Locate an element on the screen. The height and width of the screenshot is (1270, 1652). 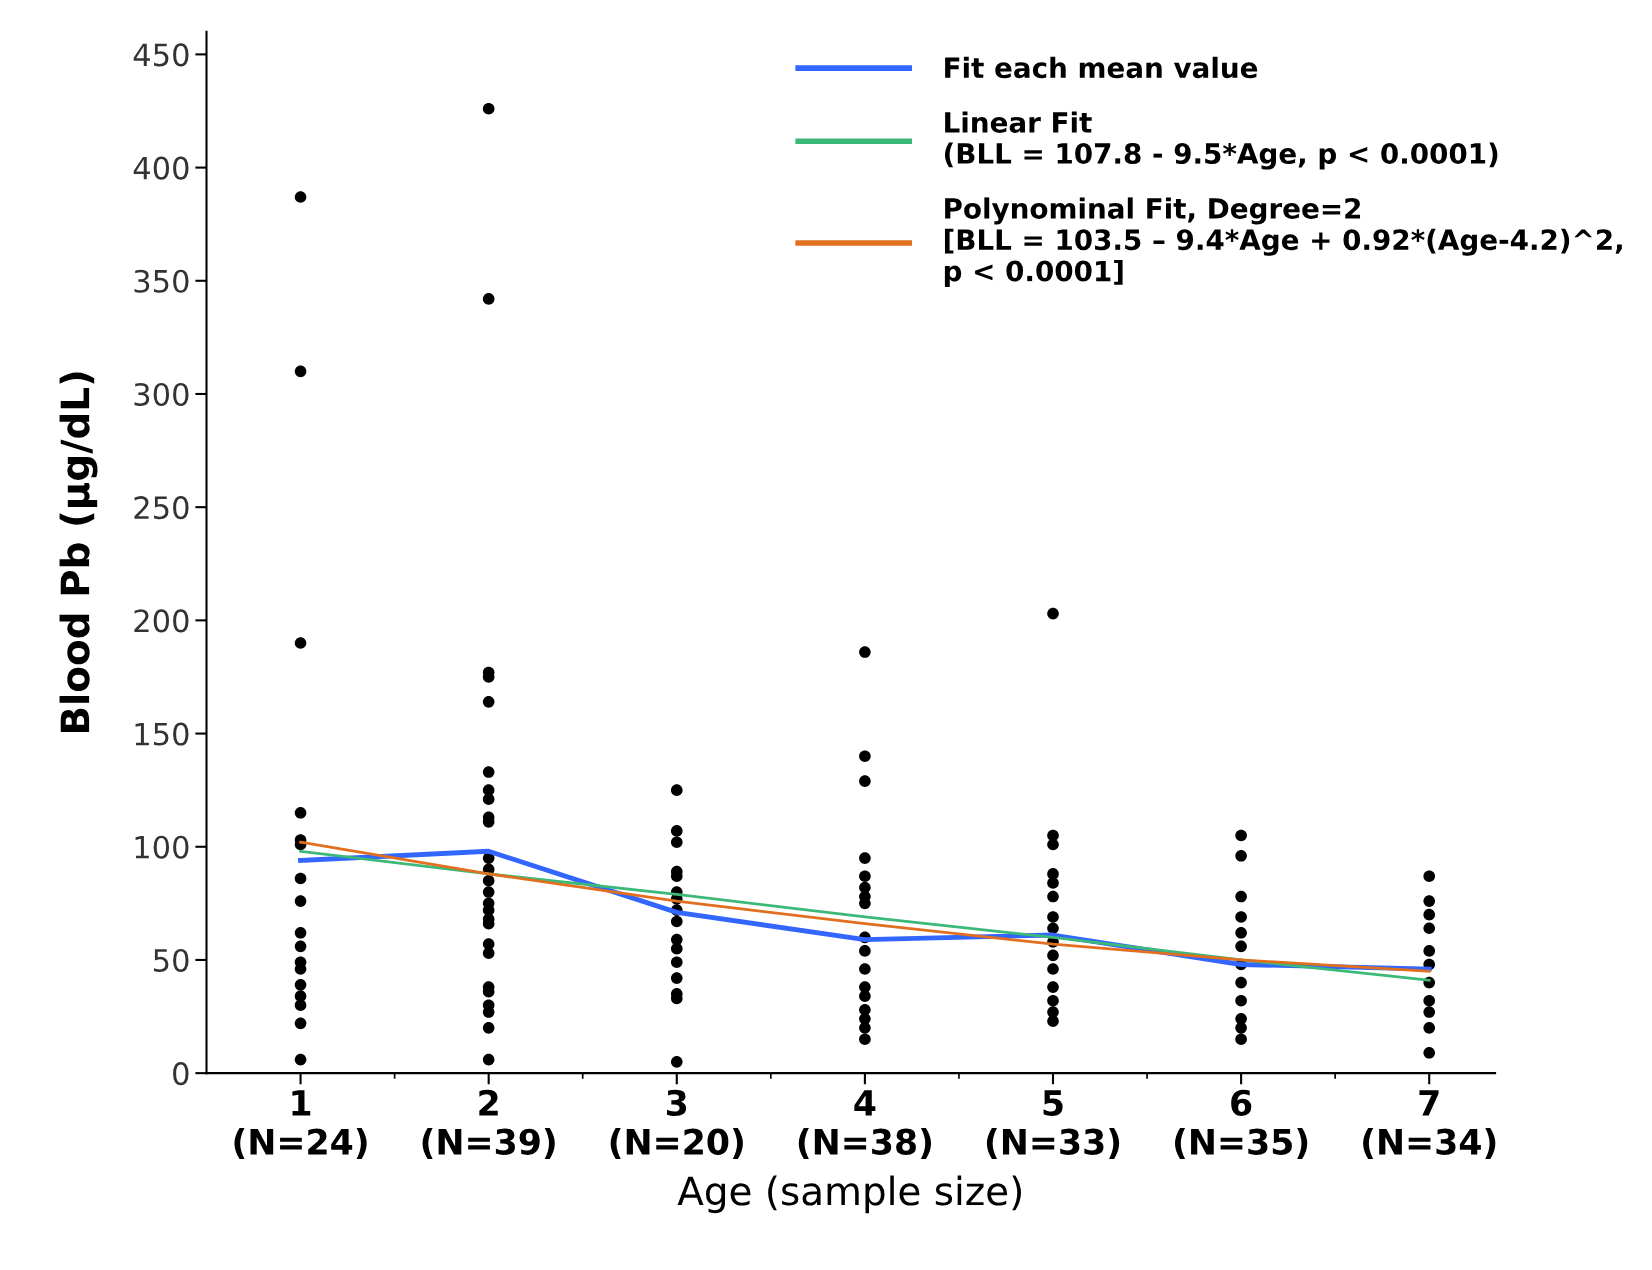
legend-label: Polynominal Fit, Degree=2 [BLL = 103.5 – 9.4*Age + 0.92*(Age-4.2)^2, p < 0.0001] is located at coordinates (1283, 242).